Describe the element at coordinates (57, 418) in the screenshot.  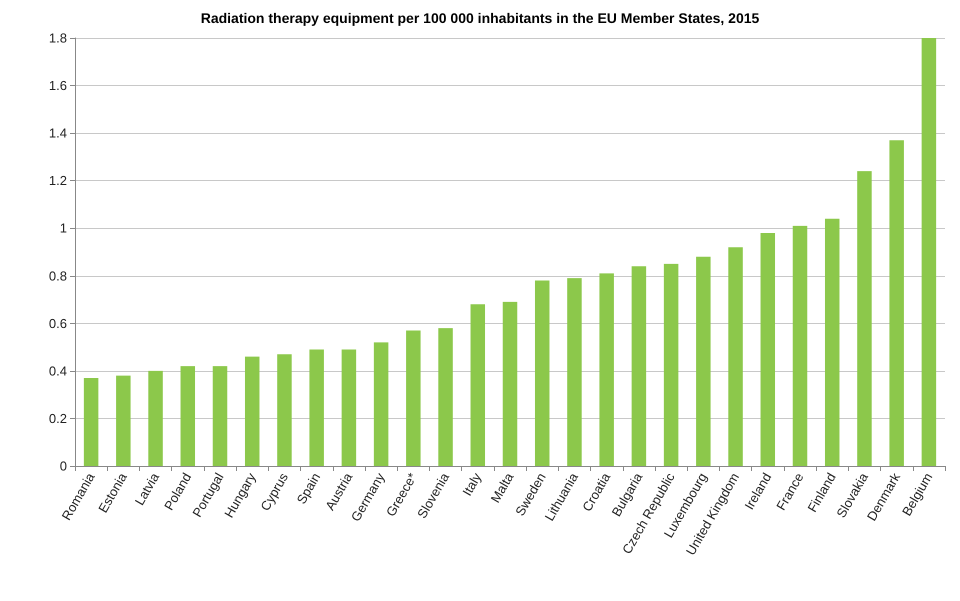
I see `y-tick-label: 0.2` at that location.